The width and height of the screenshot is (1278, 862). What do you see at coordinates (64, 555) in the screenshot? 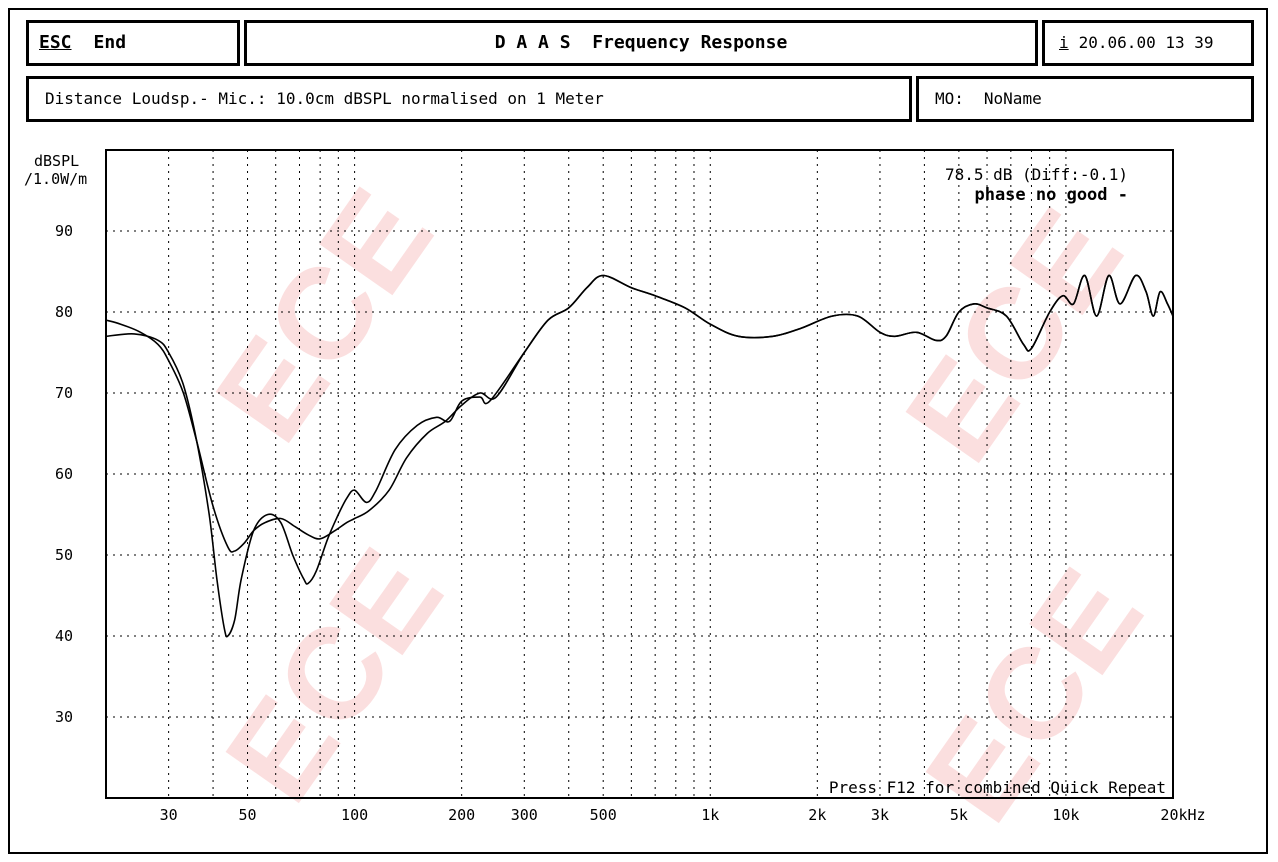
I see `y-tick-label: 50` at bounding box center [64, 555].